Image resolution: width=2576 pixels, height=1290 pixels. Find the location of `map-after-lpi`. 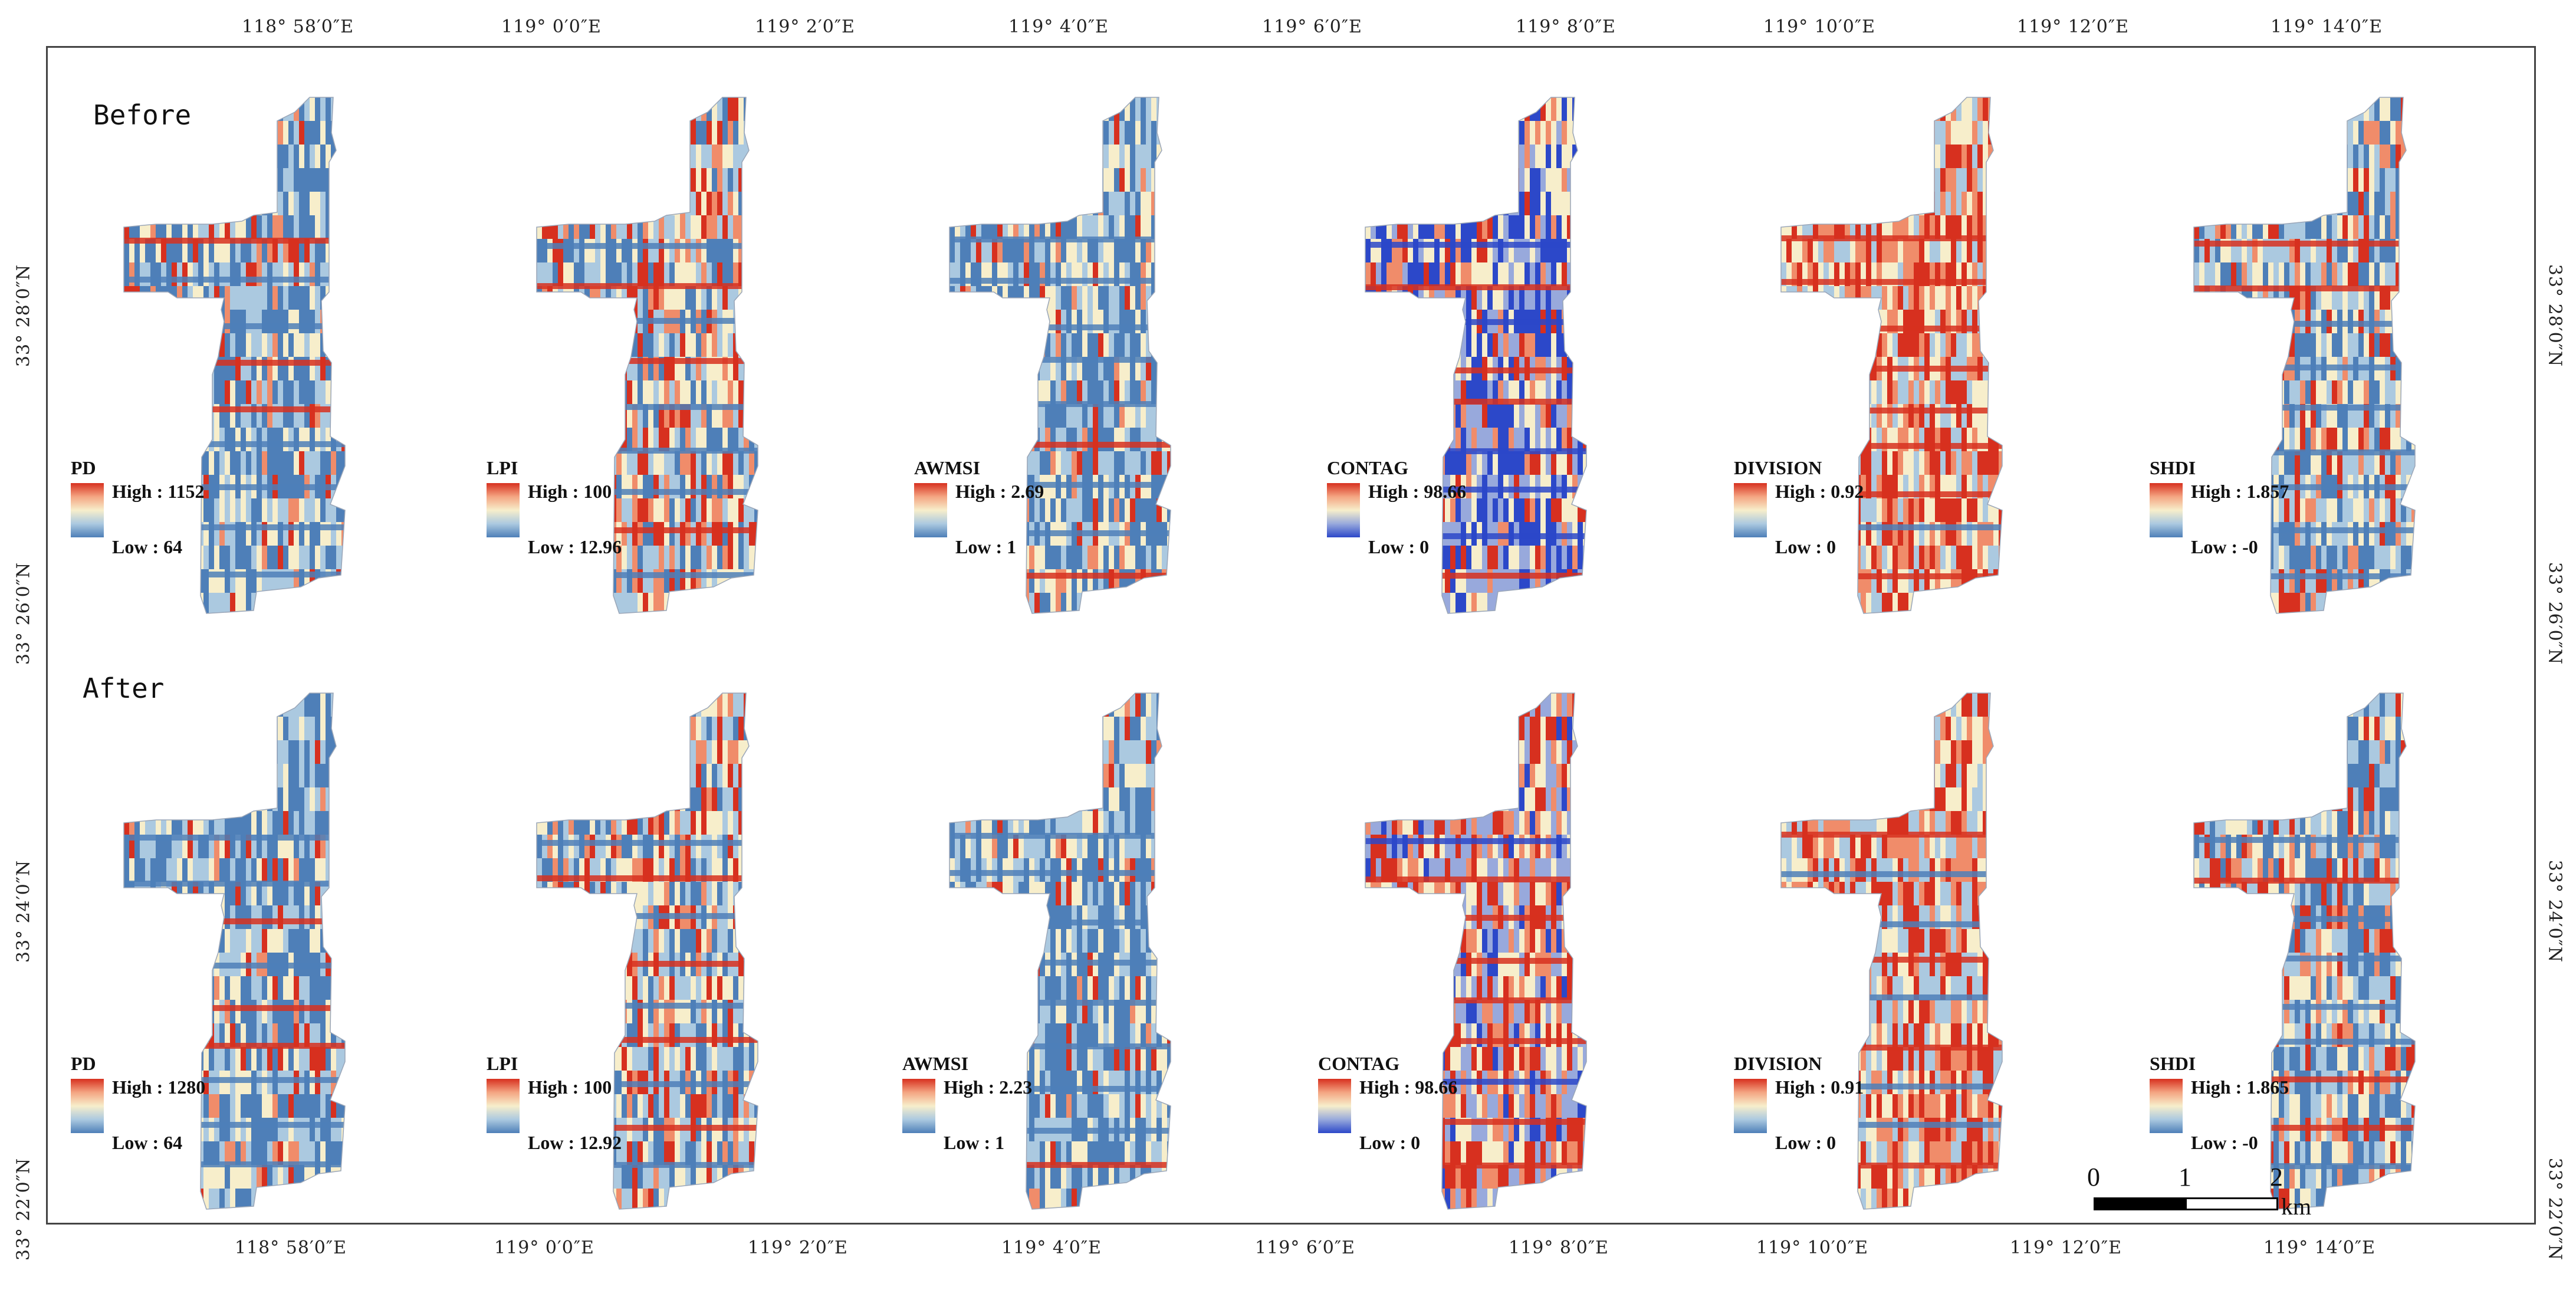

map-after-lpi is located at coordinates (647, 951).